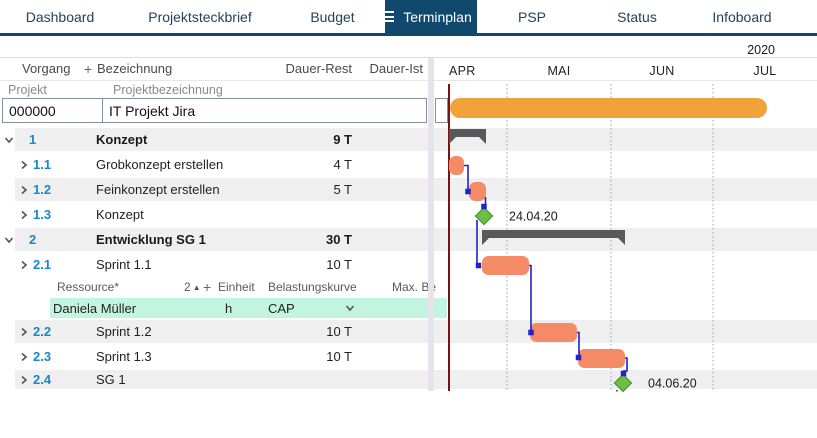 The height and width of the screenshot is (438, 817). I want to click on label-projekt: Projekt, so click(27, 90).